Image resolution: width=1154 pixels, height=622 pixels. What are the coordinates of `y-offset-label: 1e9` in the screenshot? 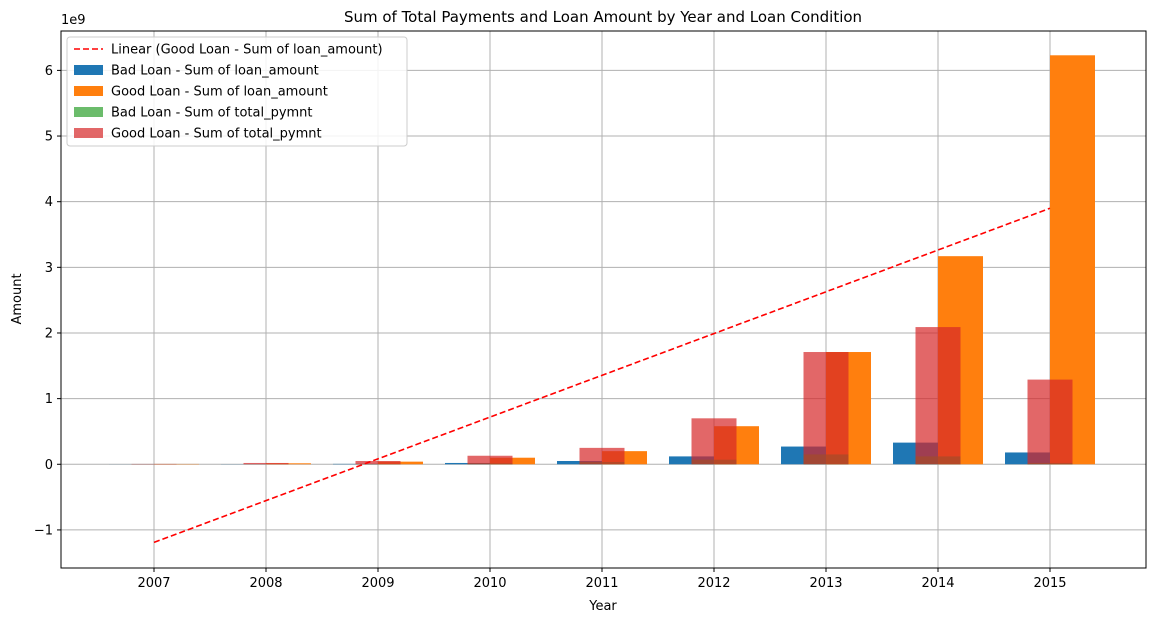 It's located at (73, 20).